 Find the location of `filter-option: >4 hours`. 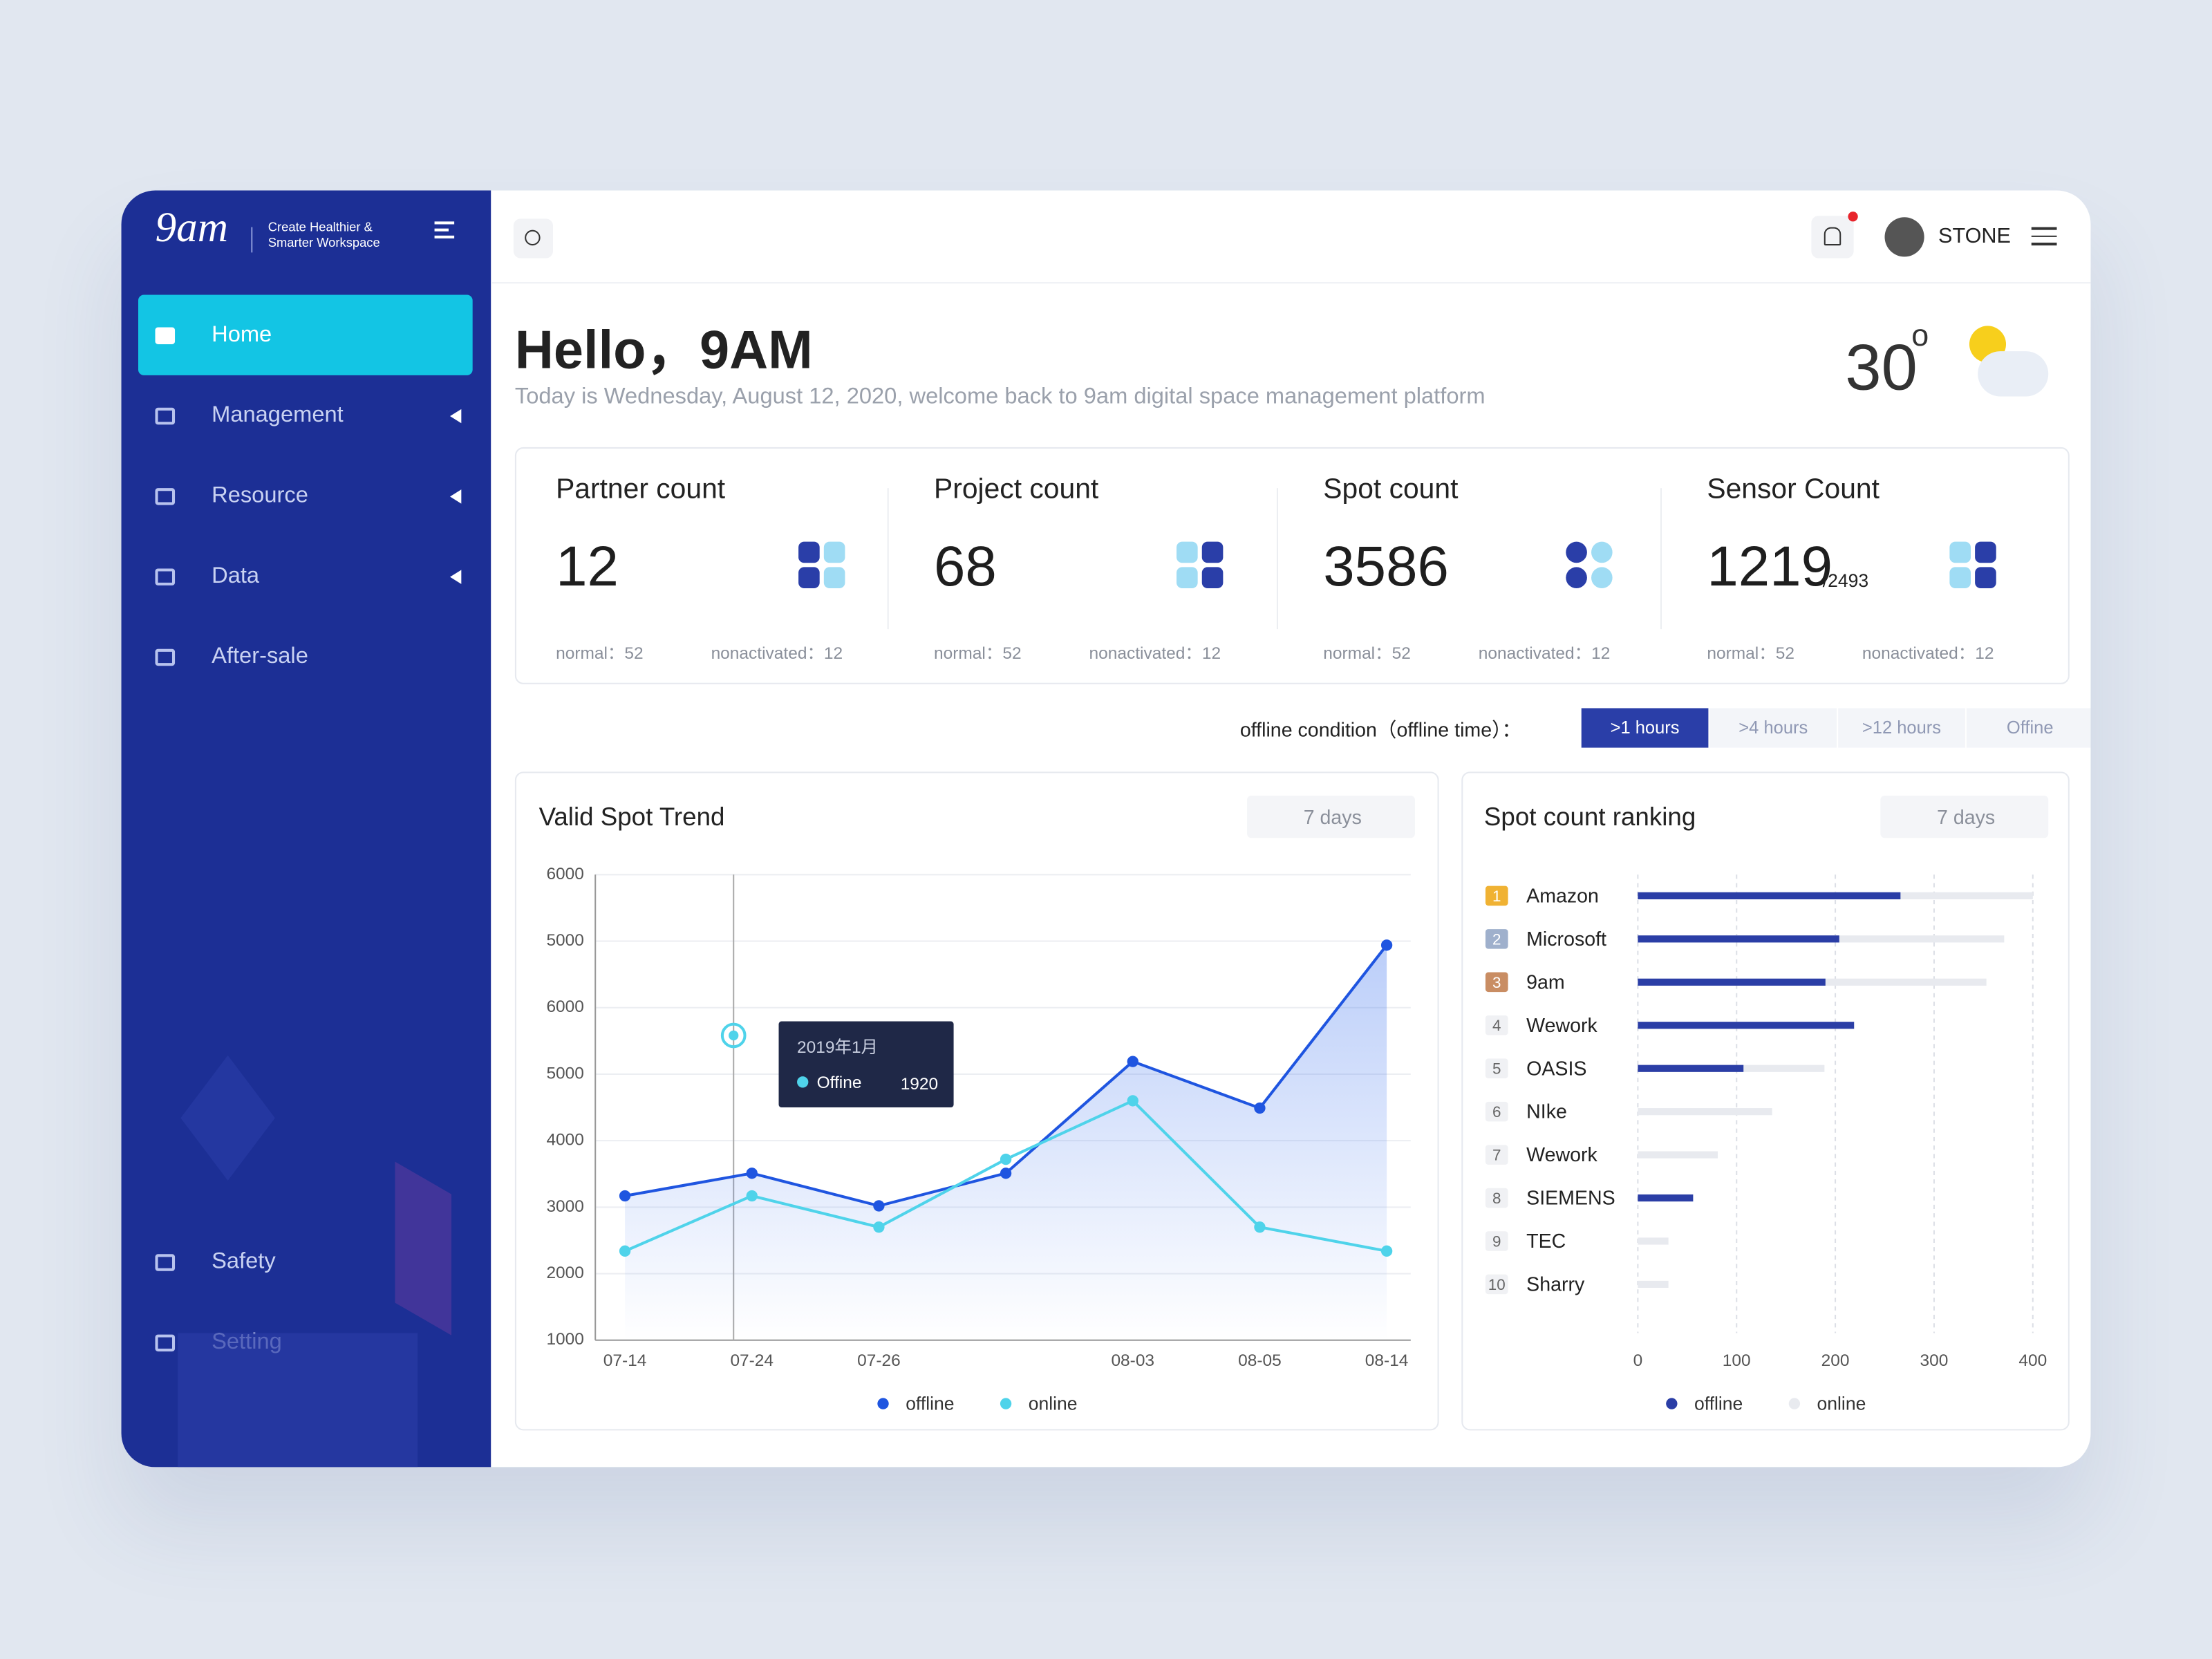

filter-option: >4 hours is located at coordinates (1773, 728).